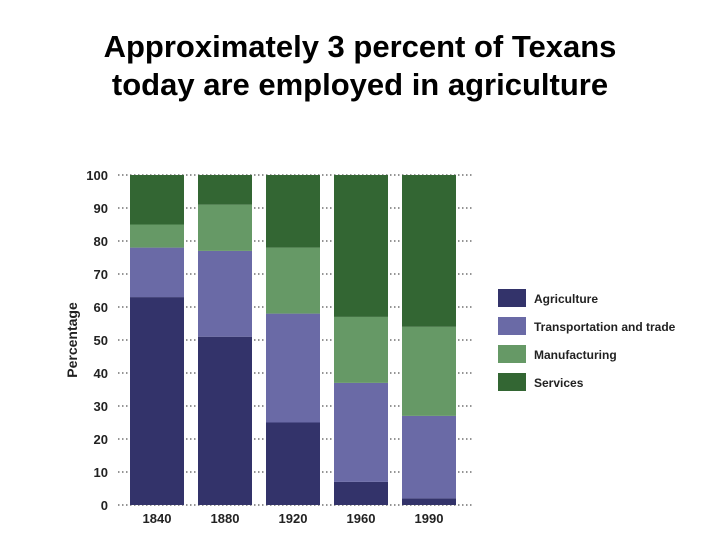 The image size is (720, 540). Describe the element at coordinates (575, 355) in the screenshot. I see `legend-label: Manufacturing` at that location.